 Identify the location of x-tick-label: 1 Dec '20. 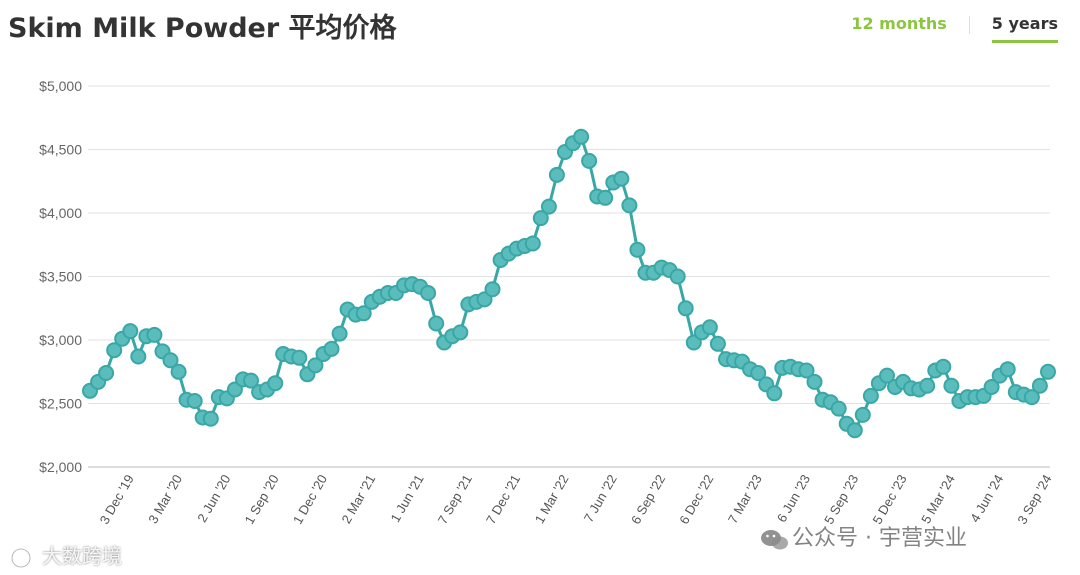
(310, 499).